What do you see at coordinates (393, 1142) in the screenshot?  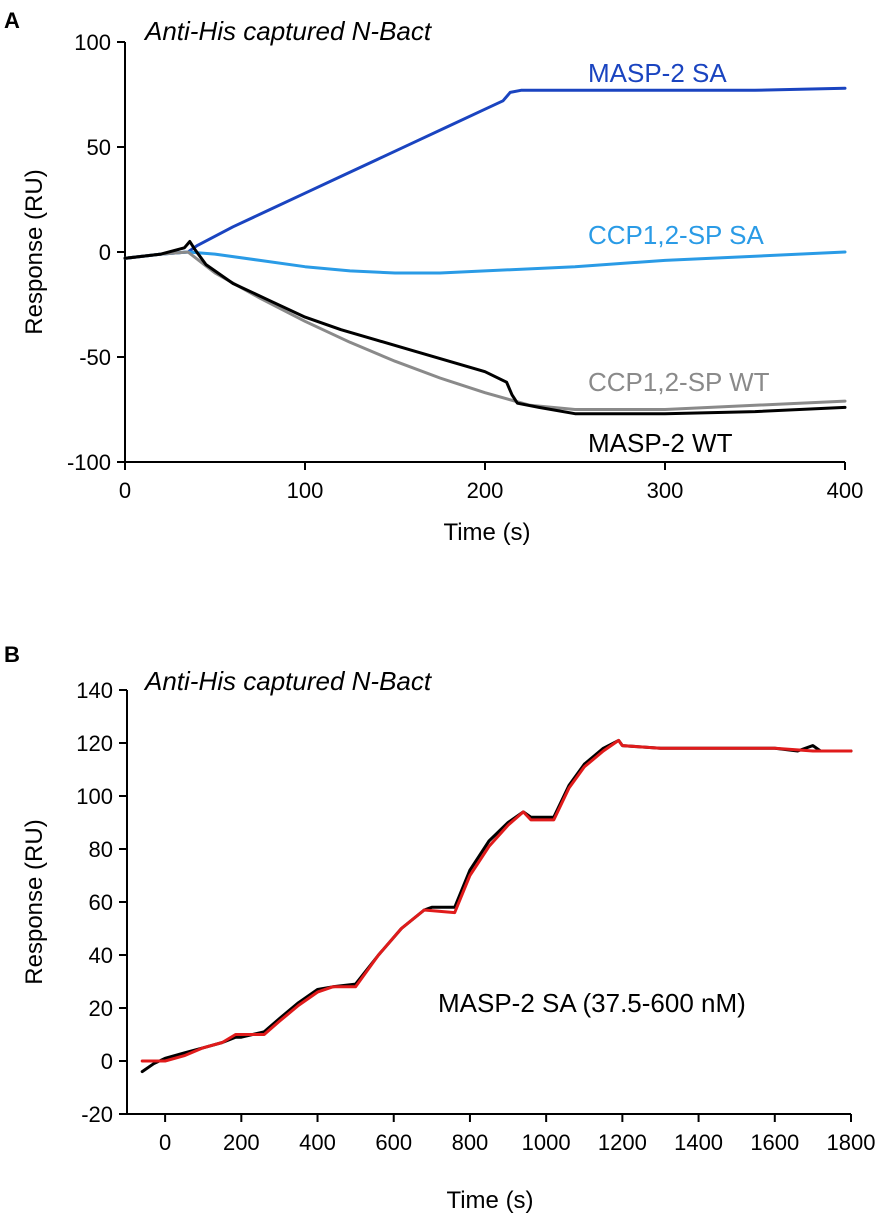 I see `panel-b-x-tick-label: 600` at bounding box center [393, 1142].